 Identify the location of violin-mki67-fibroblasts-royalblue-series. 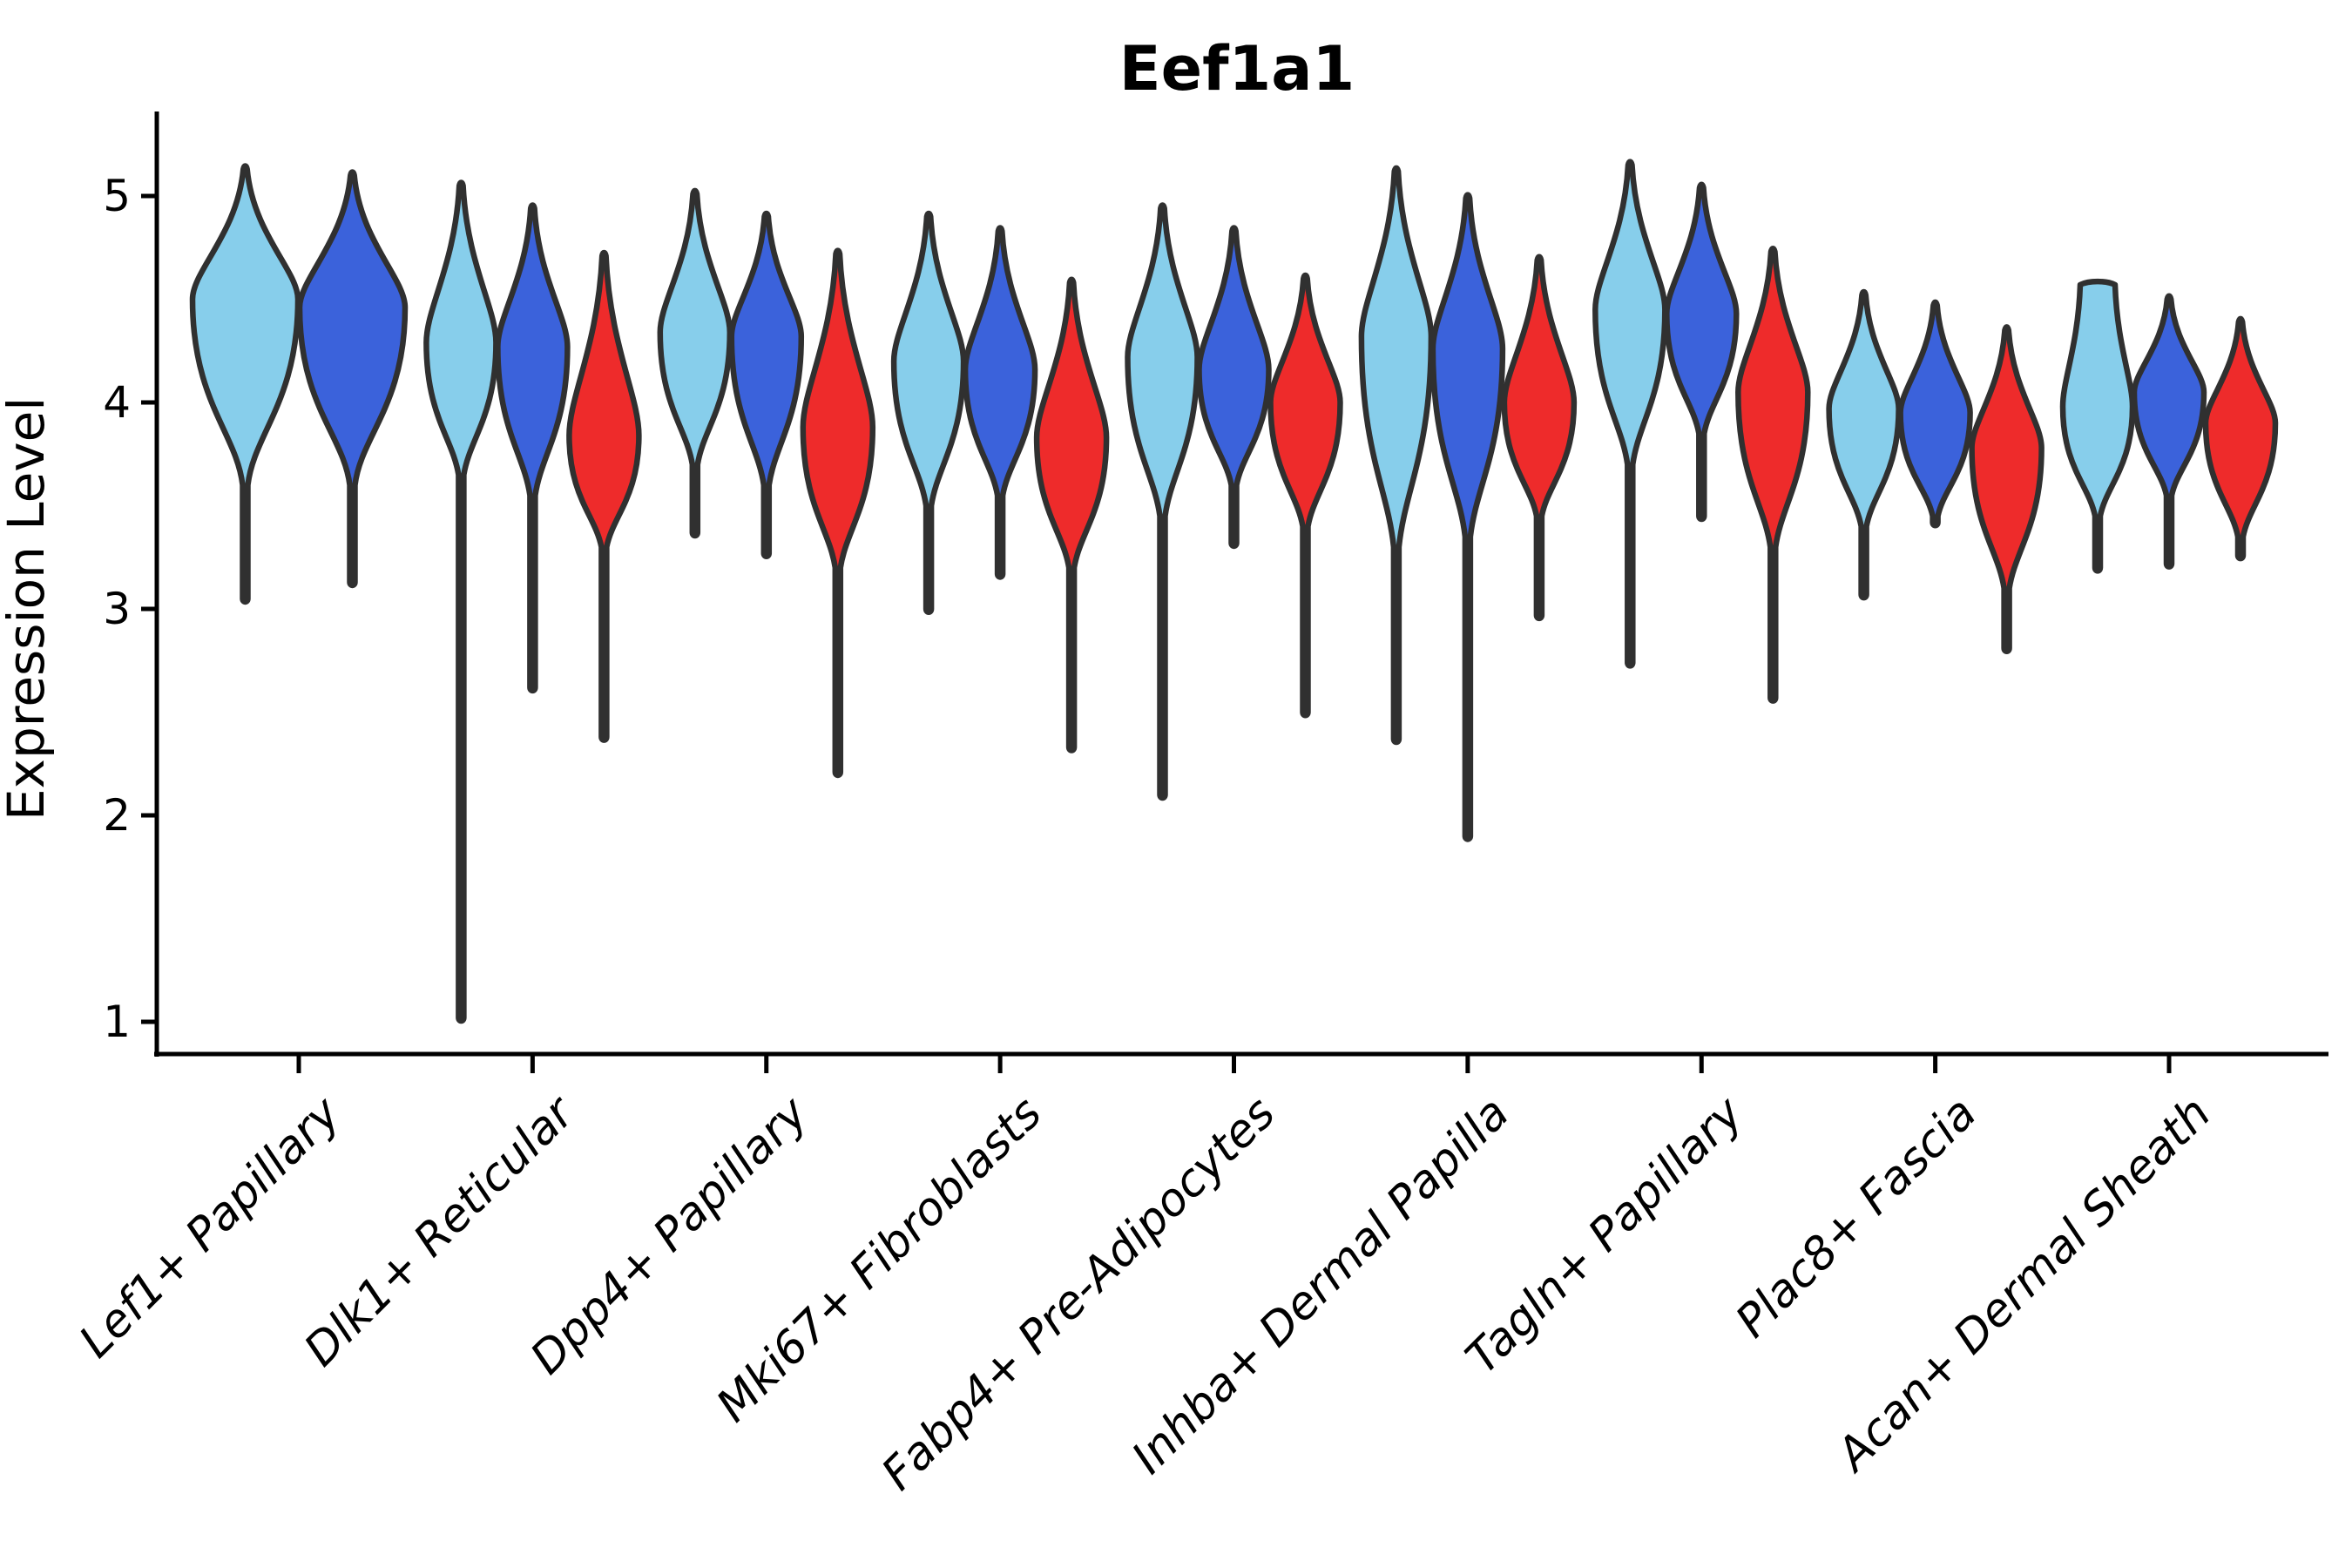
(1000, 402).